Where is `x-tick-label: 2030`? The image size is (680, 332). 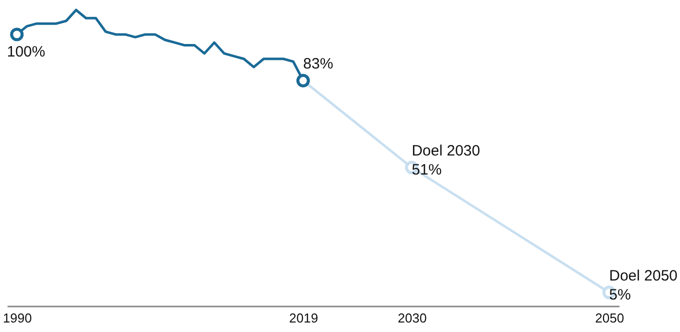
x-tick-label: 2030 is located at coordinates (412, 318).